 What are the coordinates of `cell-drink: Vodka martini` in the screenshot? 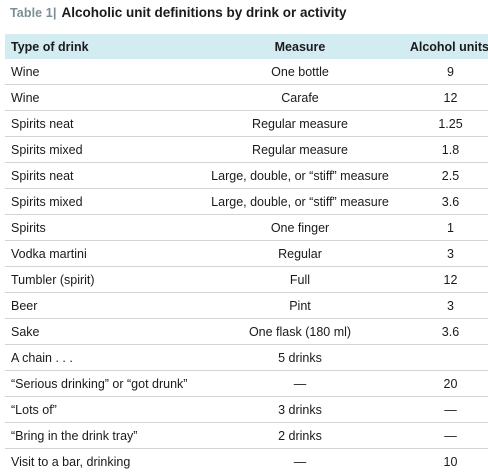 It's located at (98, 254).